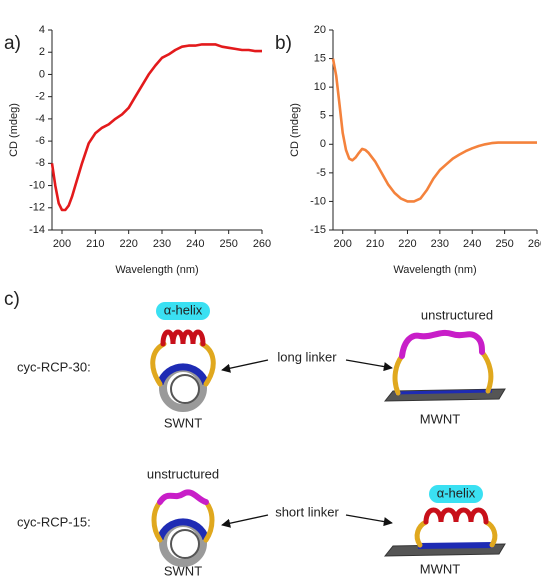 This screenshot has height=576, width=541. Describe the element at coordinates (321, 173) in the screenshot. I see `y-tick-label: -5` at that location.